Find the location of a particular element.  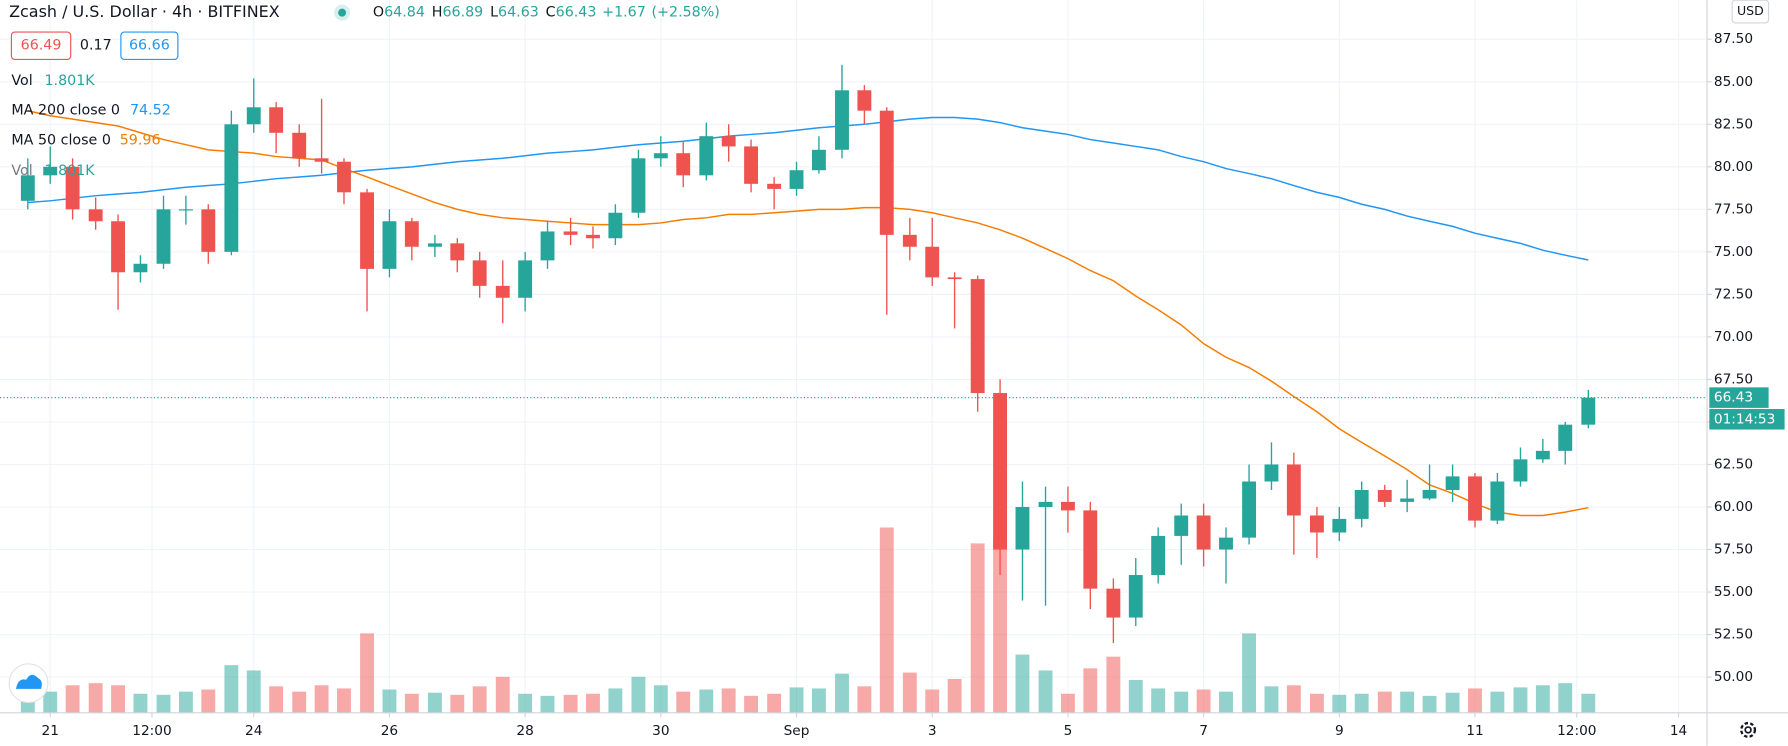

y-tick-label: 52.50 is located at coordinates (1733, 635).